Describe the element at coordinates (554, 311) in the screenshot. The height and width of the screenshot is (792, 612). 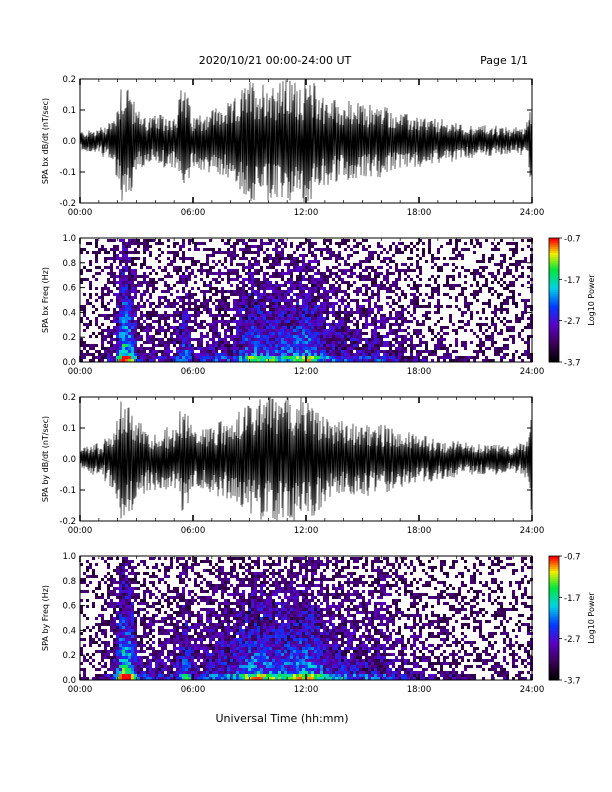
I see `colorbar-step` at that location.